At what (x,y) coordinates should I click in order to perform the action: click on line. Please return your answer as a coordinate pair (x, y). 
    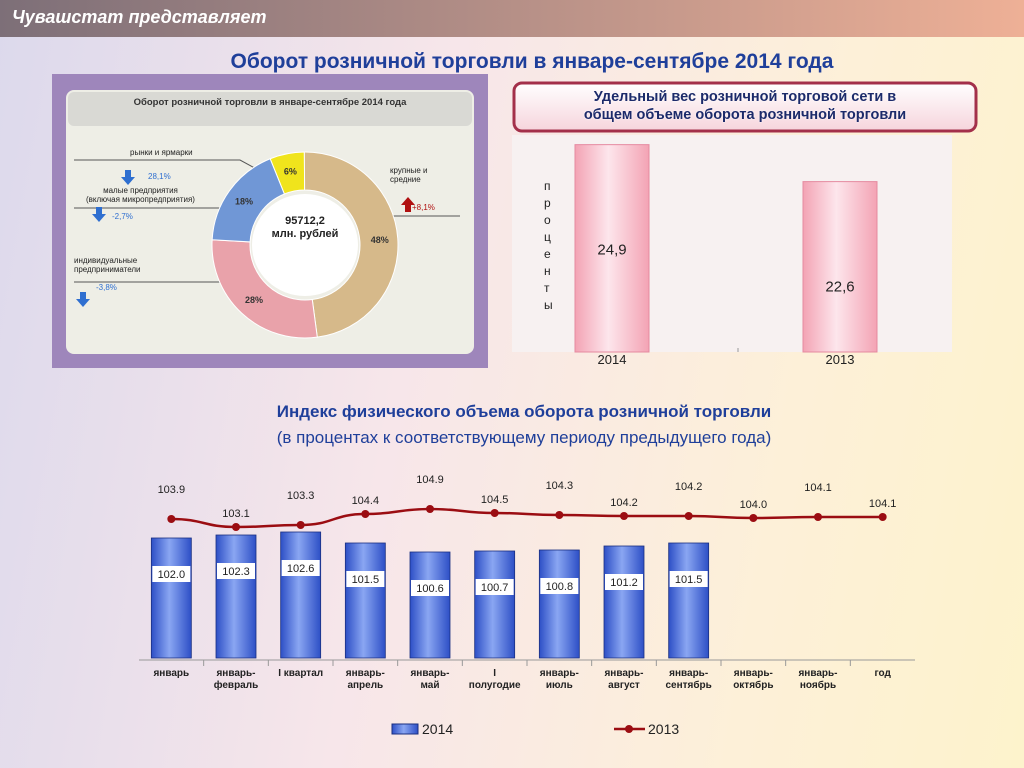
    Looking at the image, I should click on (527, 518).